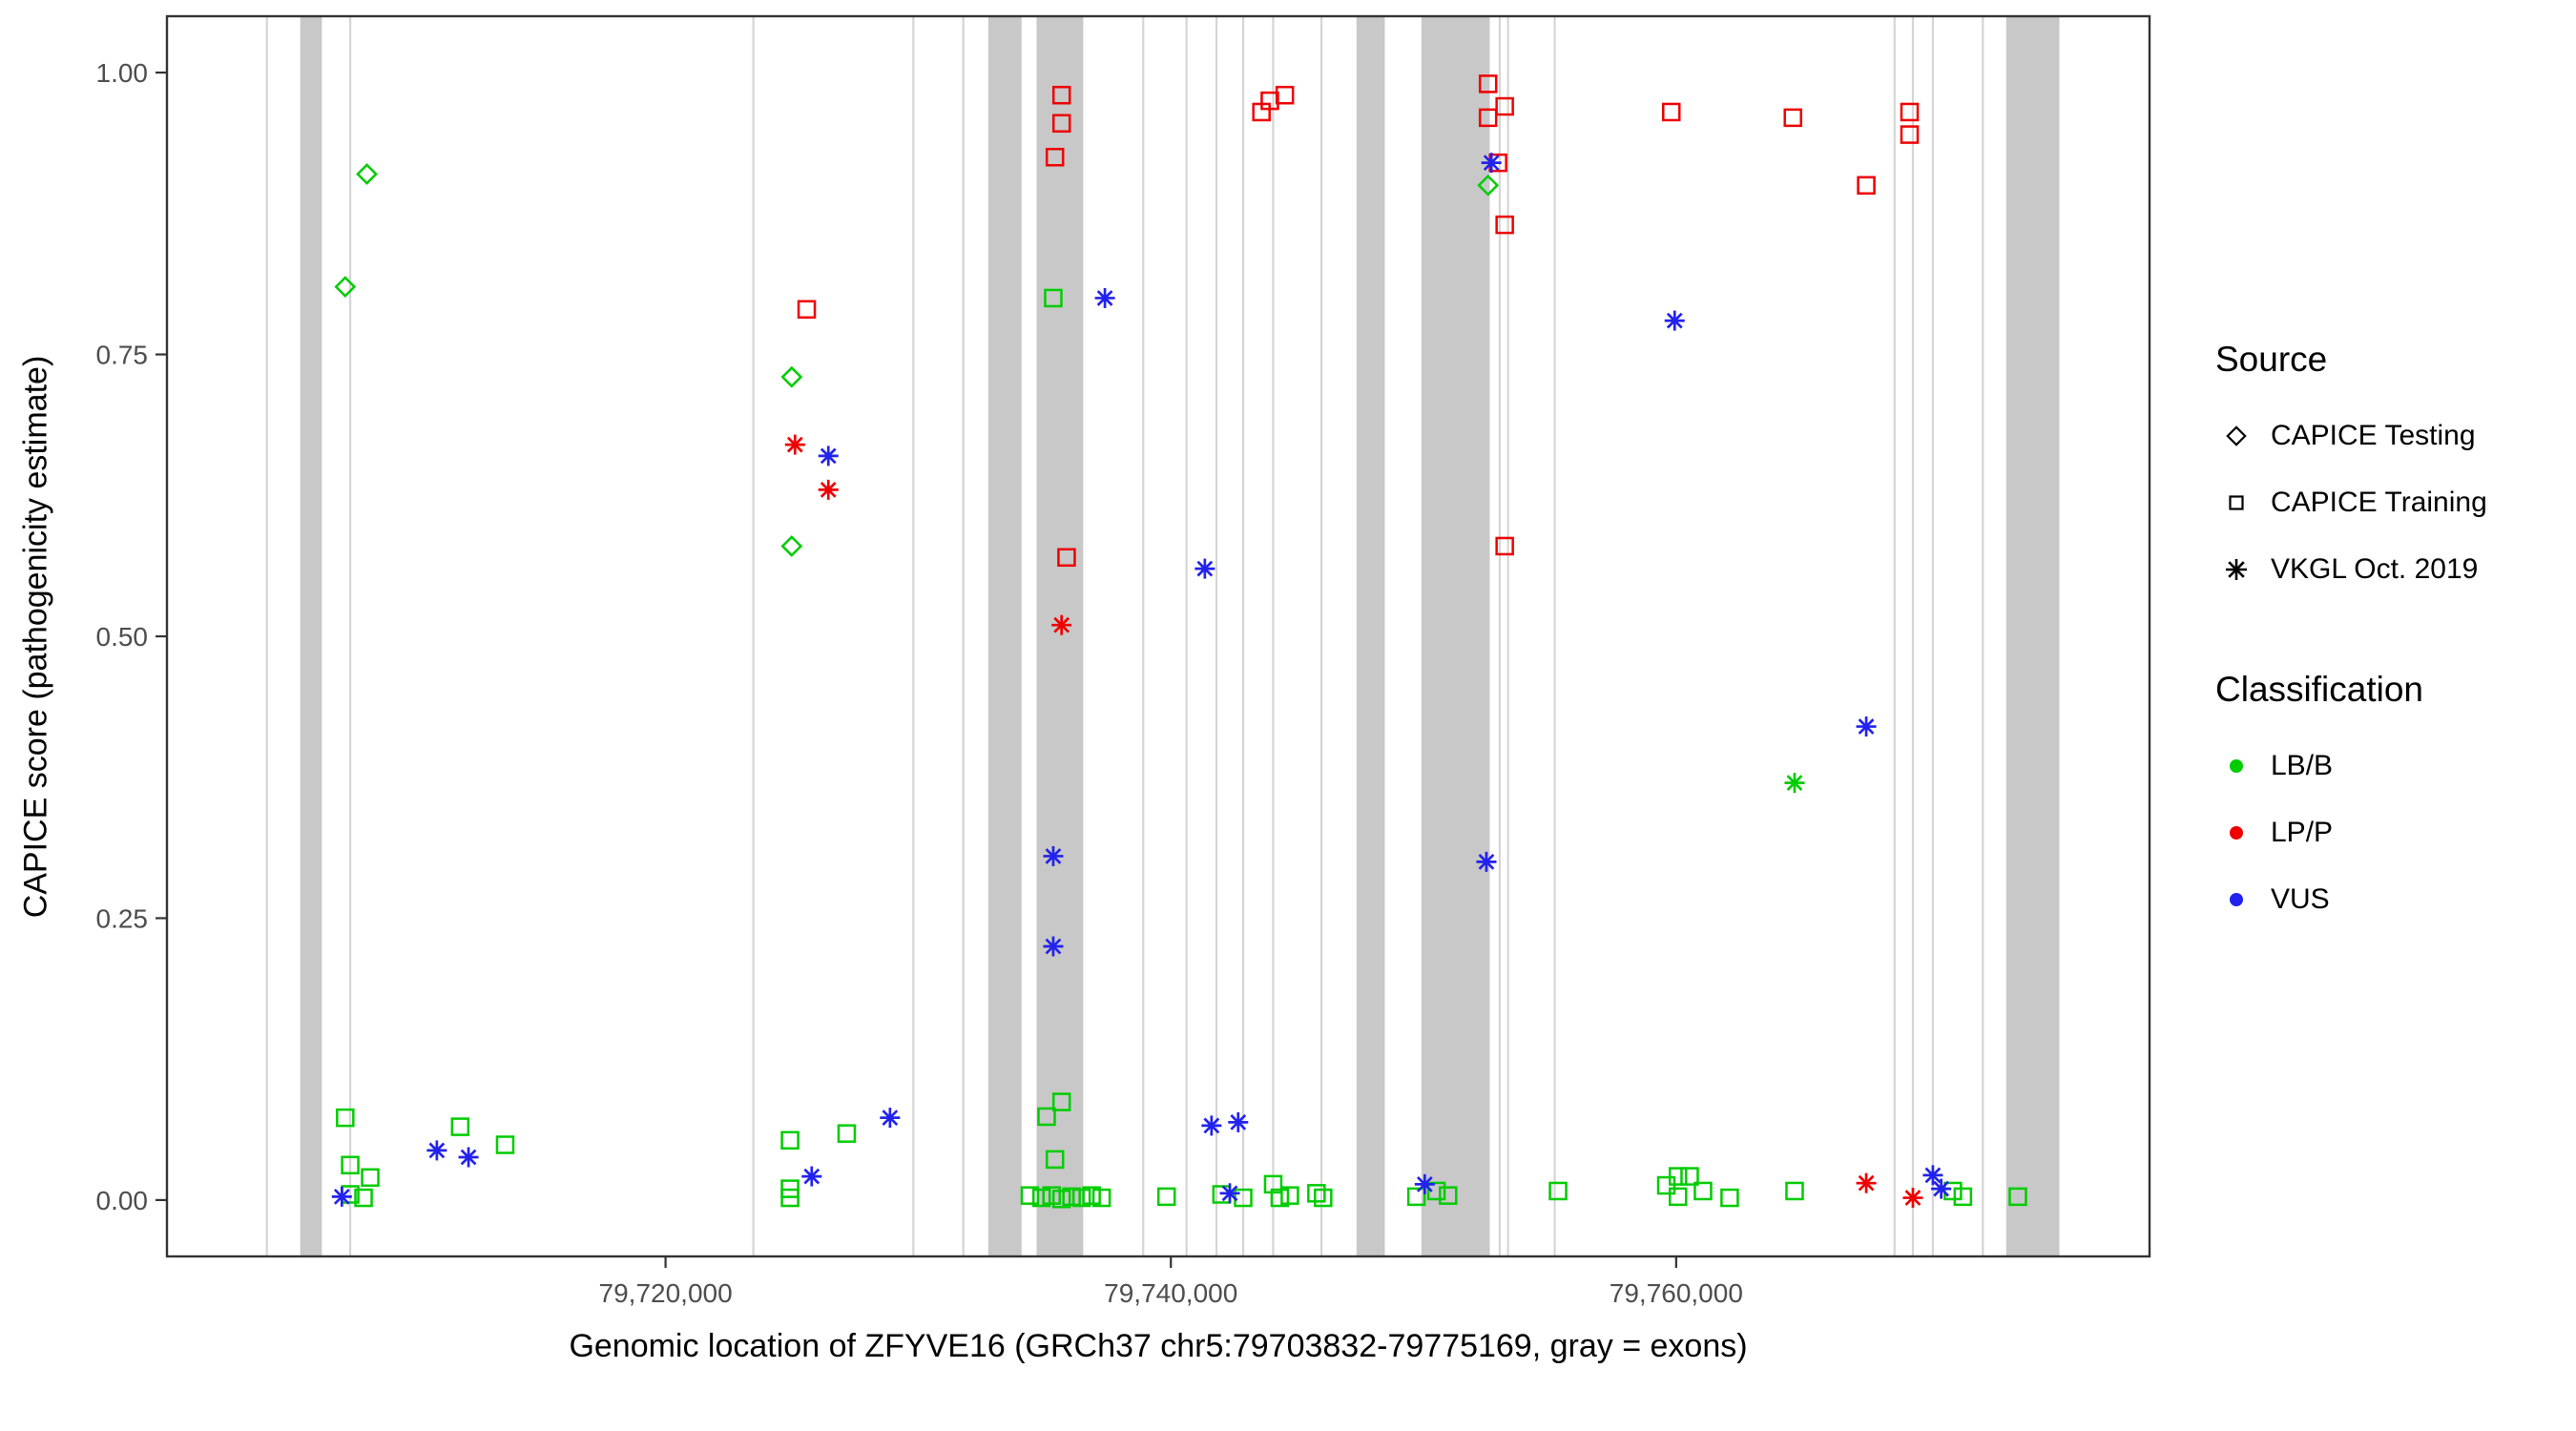 The height and width of the screenshot is (1431, 2576). I want to click on legend-item-vkgl: VKGL Oct. 2019, so click(2395, 569).